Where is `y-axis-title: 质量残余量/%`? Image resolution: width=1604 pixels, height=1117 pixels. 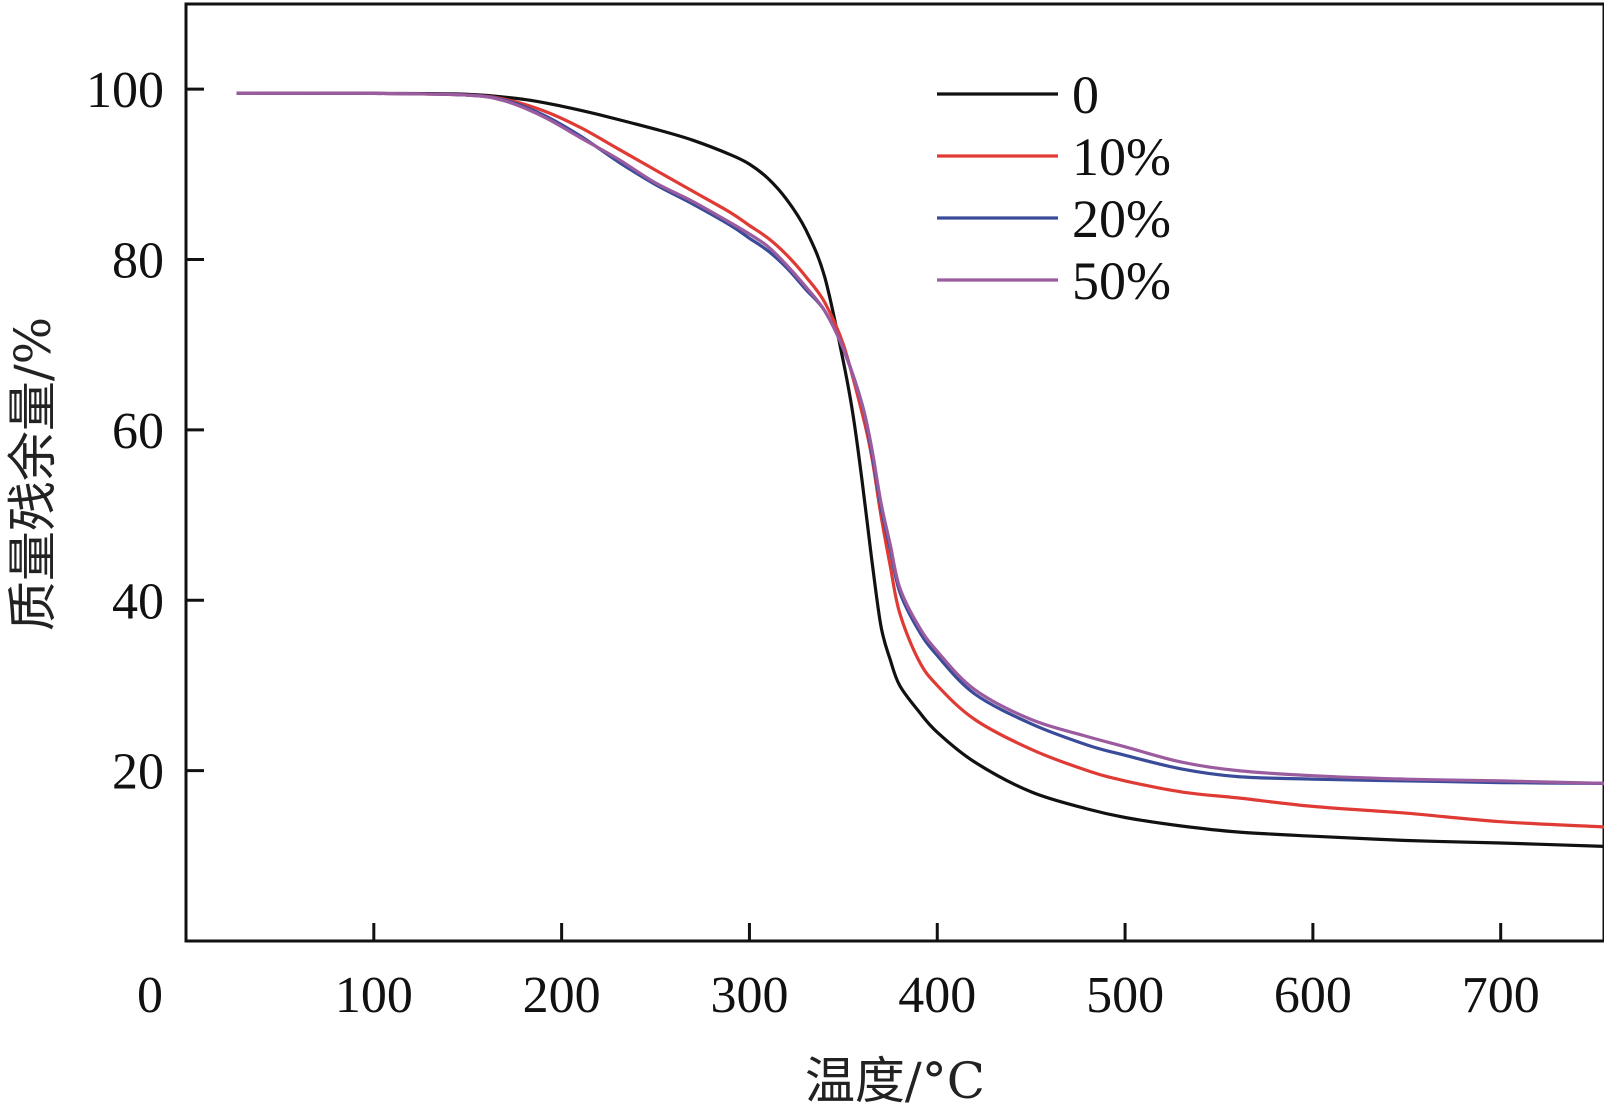 y-axis-title: 质量残余量/% is located at coordinates (33, 474).